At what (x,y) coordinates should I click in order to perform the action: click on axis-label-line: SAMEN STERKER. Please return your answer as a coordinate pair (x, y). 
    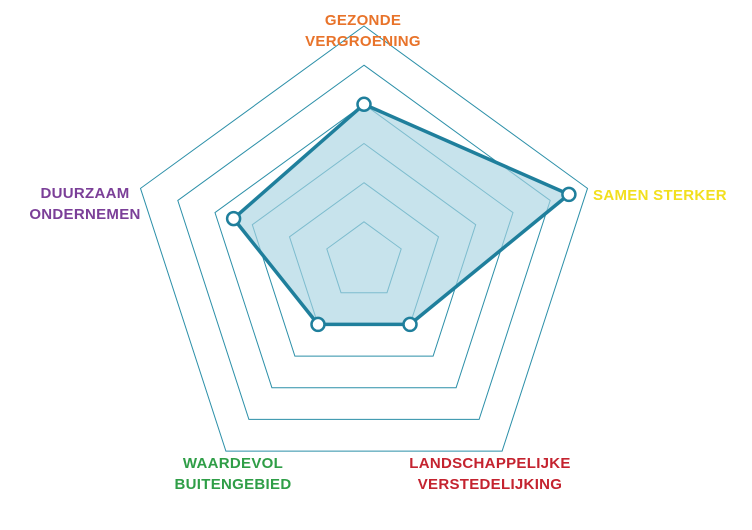
    Looking at the image, I should click on (660, 195).